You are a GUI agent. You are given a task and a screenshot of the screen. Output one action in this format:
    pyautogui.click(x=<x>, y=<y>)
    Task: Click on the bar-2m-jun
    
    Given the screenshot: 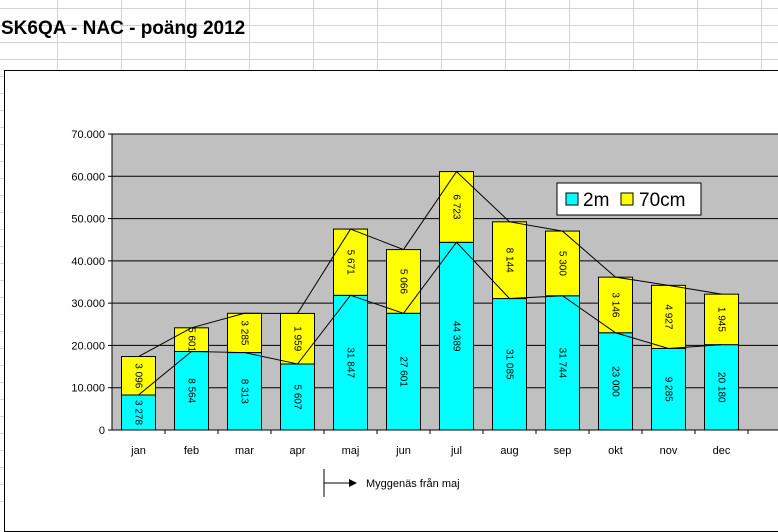 What is the action you would take?
    pyautogui.click(x=403, y=371)
    